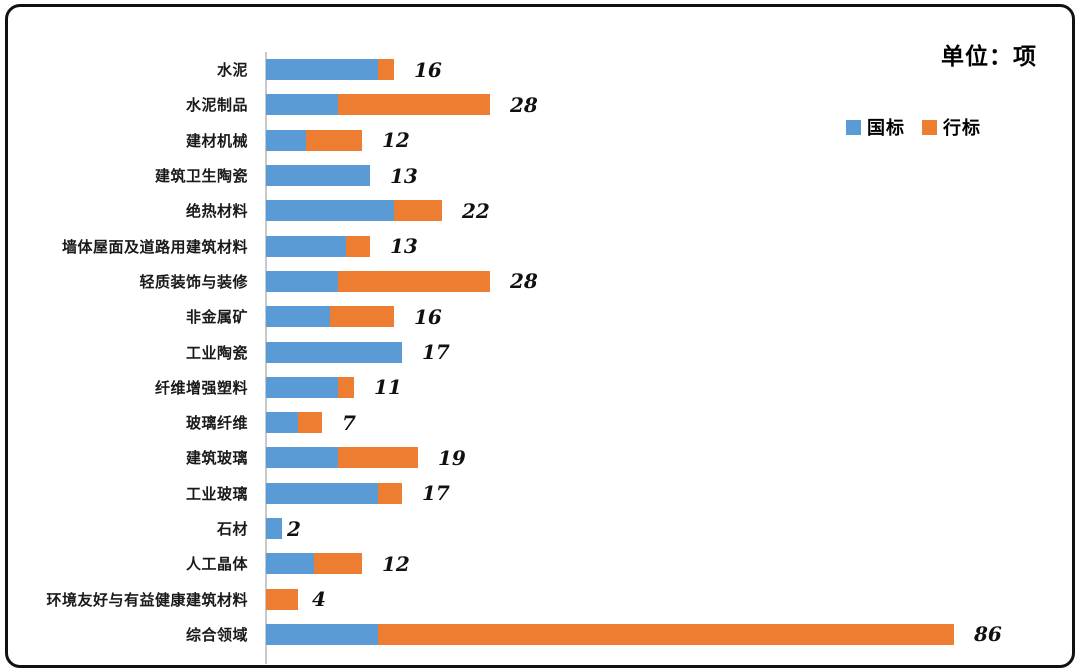 The image size is (1080, 672). Describe the element at coordinates (543, 210) in the screenshot. I see `chart-row: 绝热材料 22` at that location.